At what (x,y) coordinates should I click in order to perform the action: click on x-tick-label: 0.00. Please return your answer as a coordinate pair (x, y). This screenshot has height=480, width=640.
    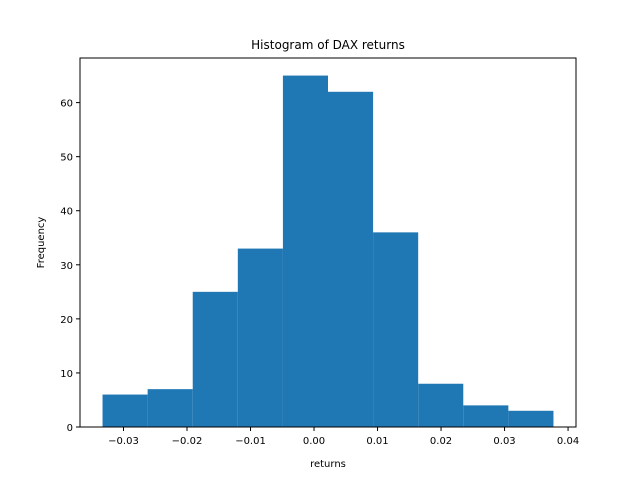
    Looking at the image, I should click on (314, 441).